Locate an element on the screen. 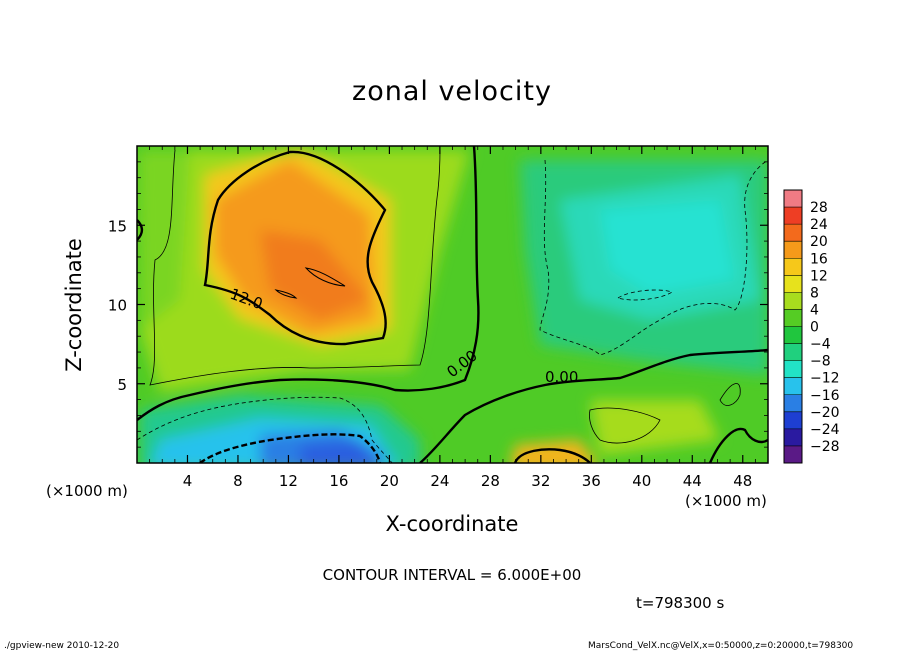  contour-6-right is located at coordinates (730, 394).